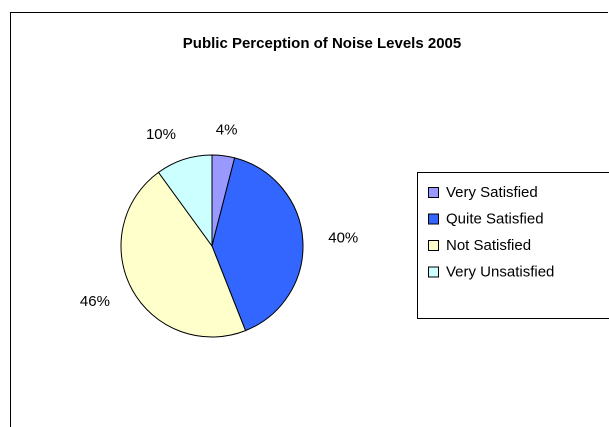 The height and width of the screenshot is (427, 609). I want to click on data-label: 4%, so click(227, 129).